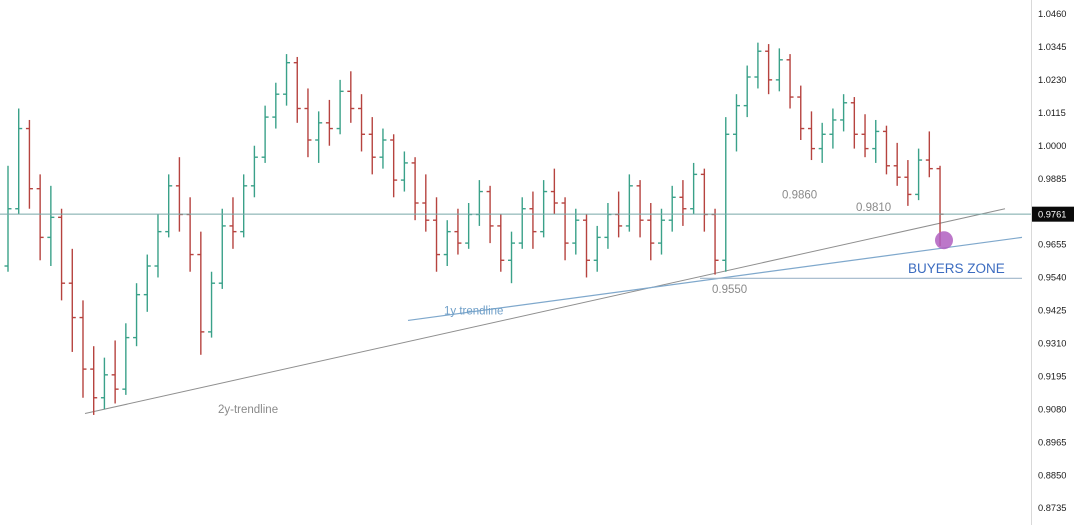 The height and width of the screenshot is (525, 1074). I want to click on price-tick-label: 0.8735, so click(1052, 508).